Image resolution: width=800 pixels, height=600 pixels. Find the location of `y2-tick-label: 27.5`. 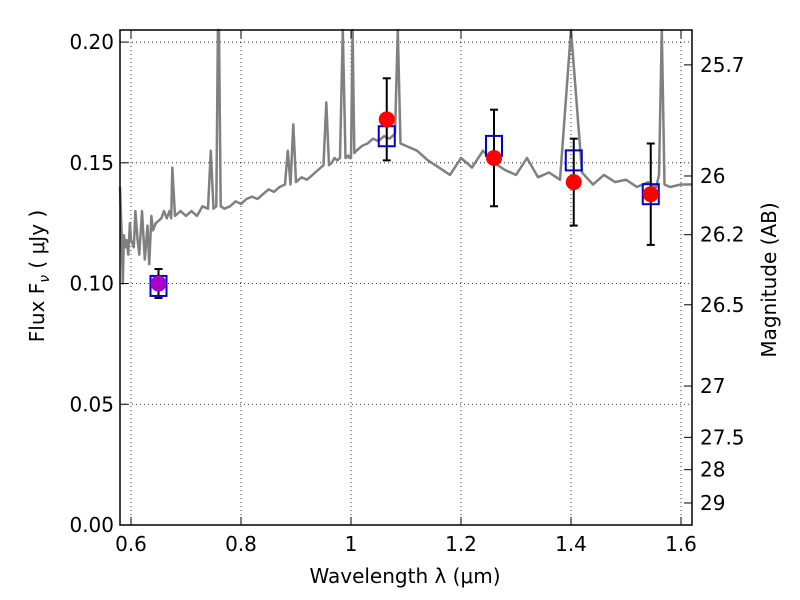

y2-tick-label: 27.5 is located at coordinates (722, 437).